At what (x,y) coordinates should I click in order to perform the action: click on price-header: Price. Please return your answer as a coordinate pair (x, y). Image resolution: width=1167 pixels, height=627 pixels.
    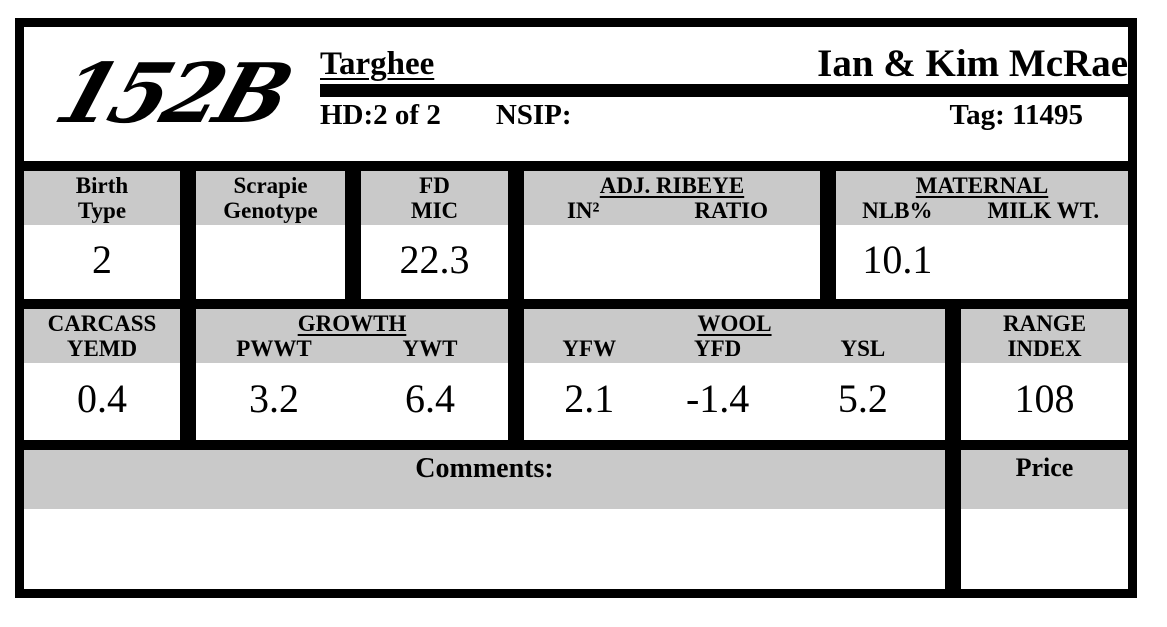
    Looking at the image, I should click on (1044, 479).